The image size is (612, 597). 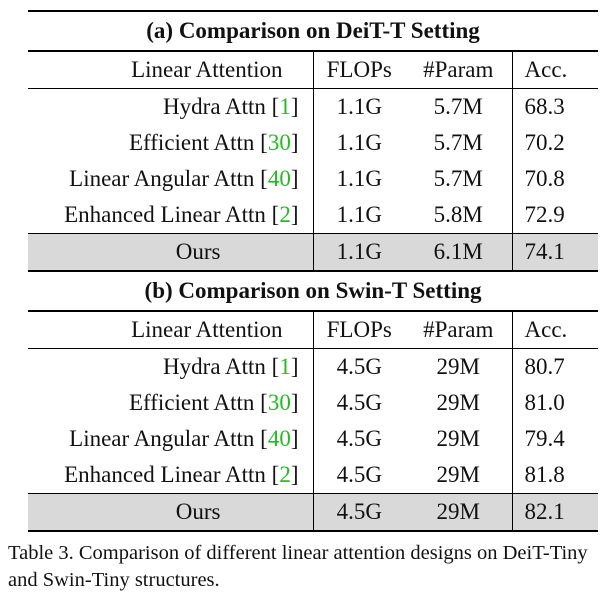 What do you see at coordinates (544, 142) in the screenshot?
I see `acc-cell: 70.2` at bounding box center [544, 142].